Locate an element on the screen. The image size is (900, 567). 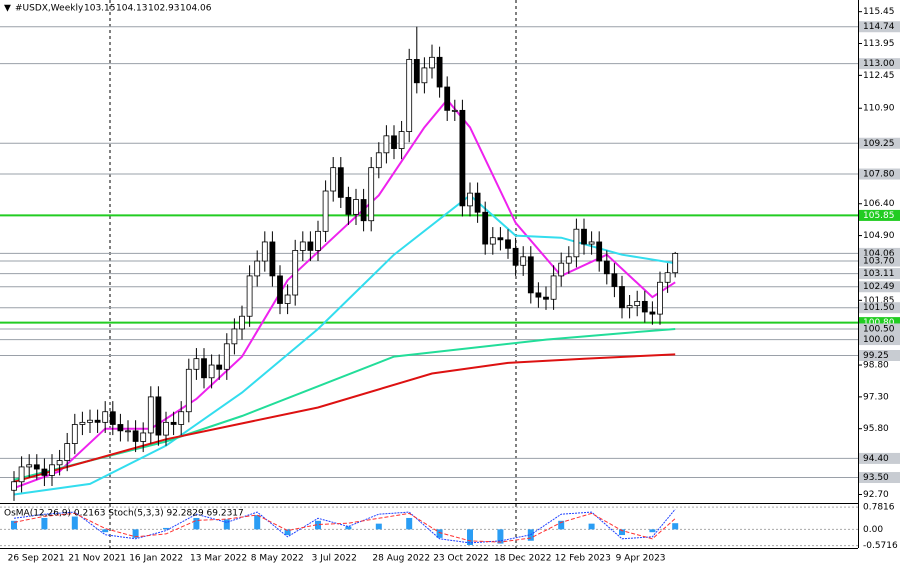
level-label: 113.00 is located at coordinates (879, 64).